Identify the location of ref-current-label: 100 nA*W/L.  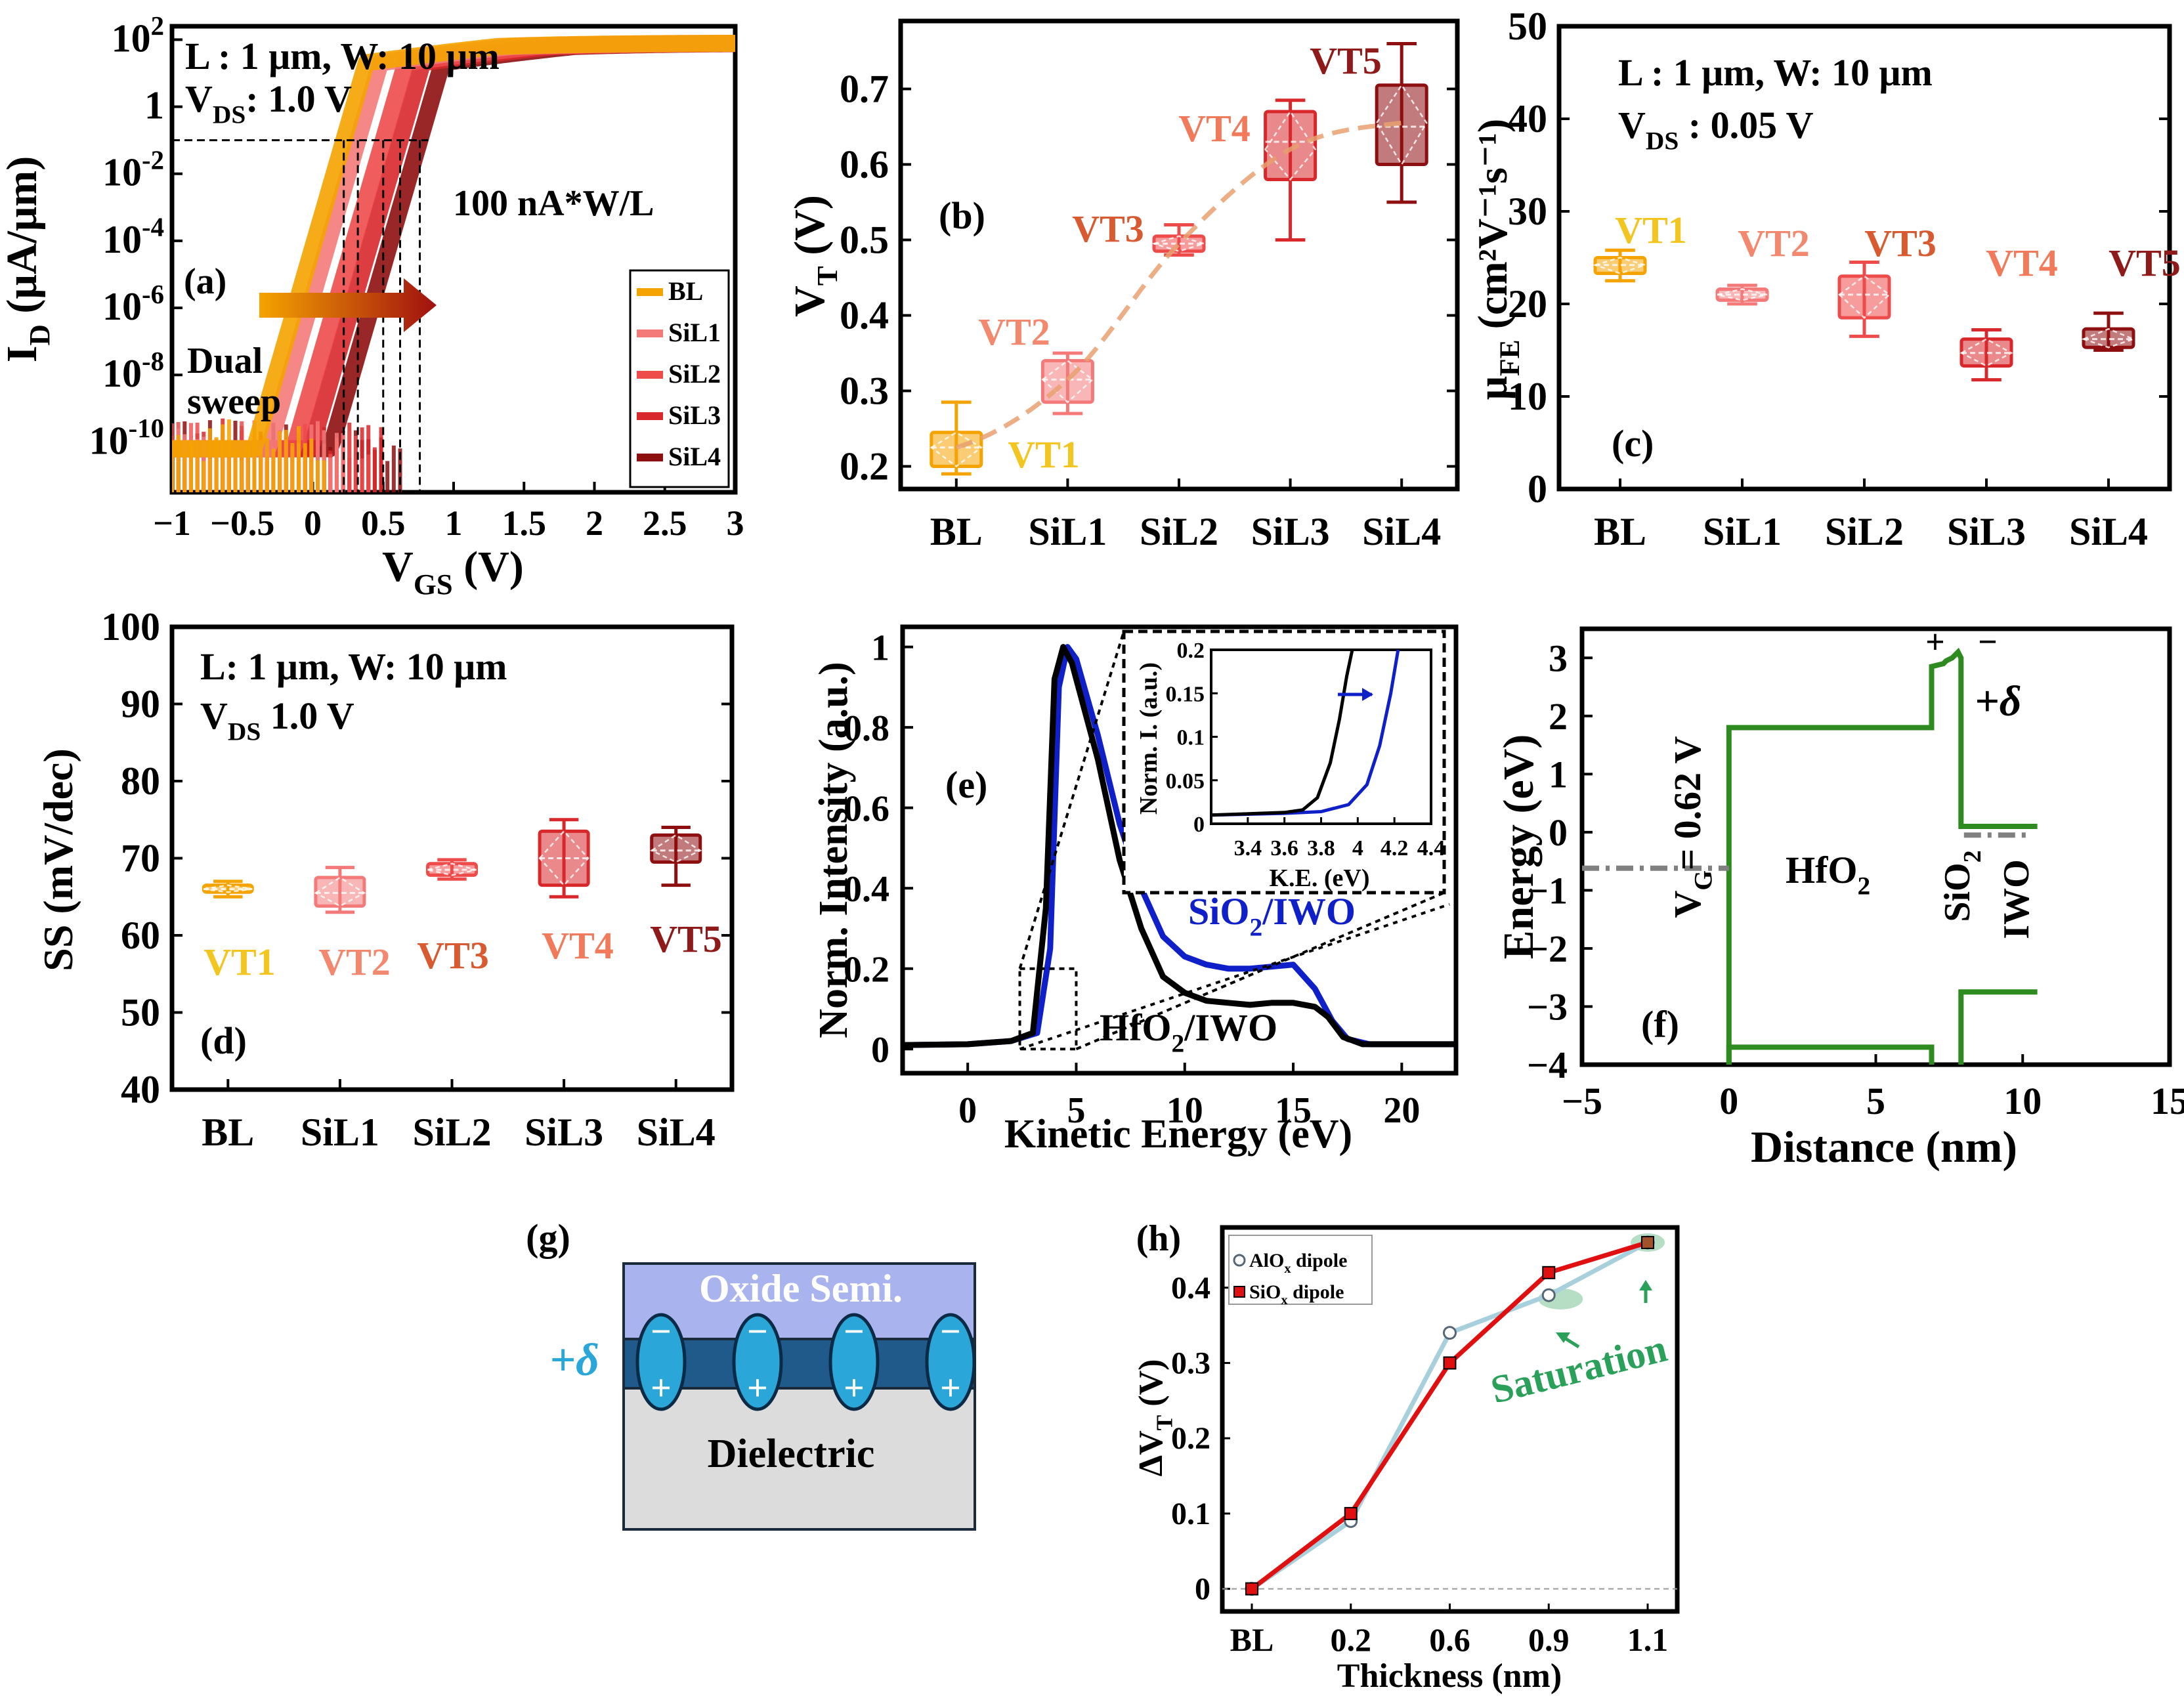
(553, 203).